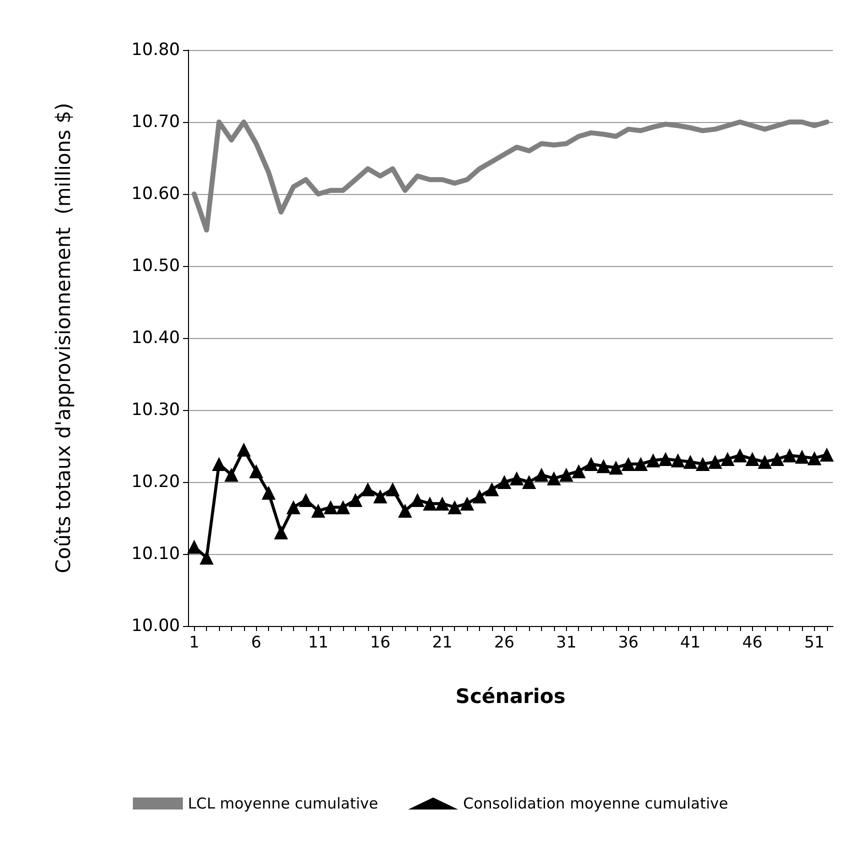  What do you see at coordinates (380, 642) in the screenshot?
I see `x-tick-label: 16` at bounding box center [380, 642].